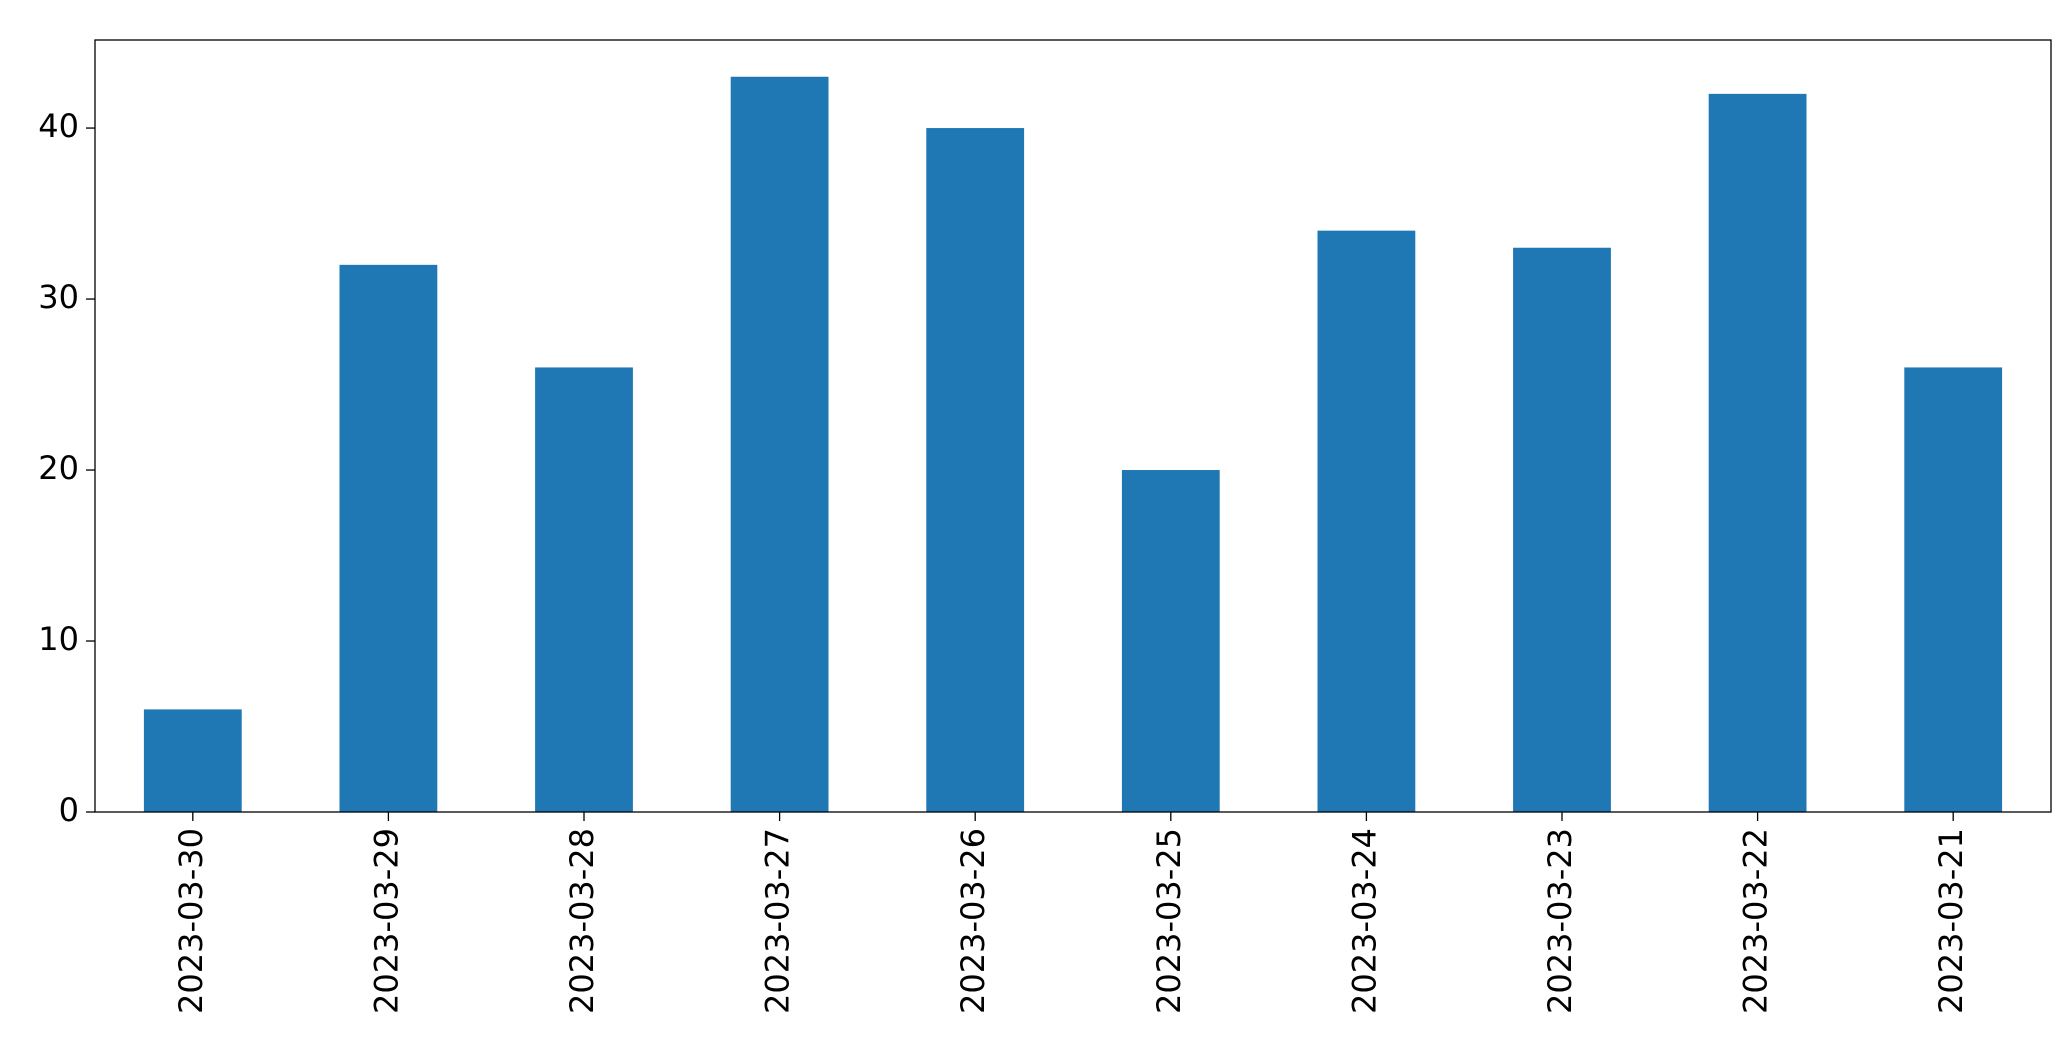 The width and height of the screenshot is (2071, 1061). What do you see at coordinates (386, 921) in the screenshot?
I see `x-tick-label: 2023-03-29` at bounding box center [386, 921].